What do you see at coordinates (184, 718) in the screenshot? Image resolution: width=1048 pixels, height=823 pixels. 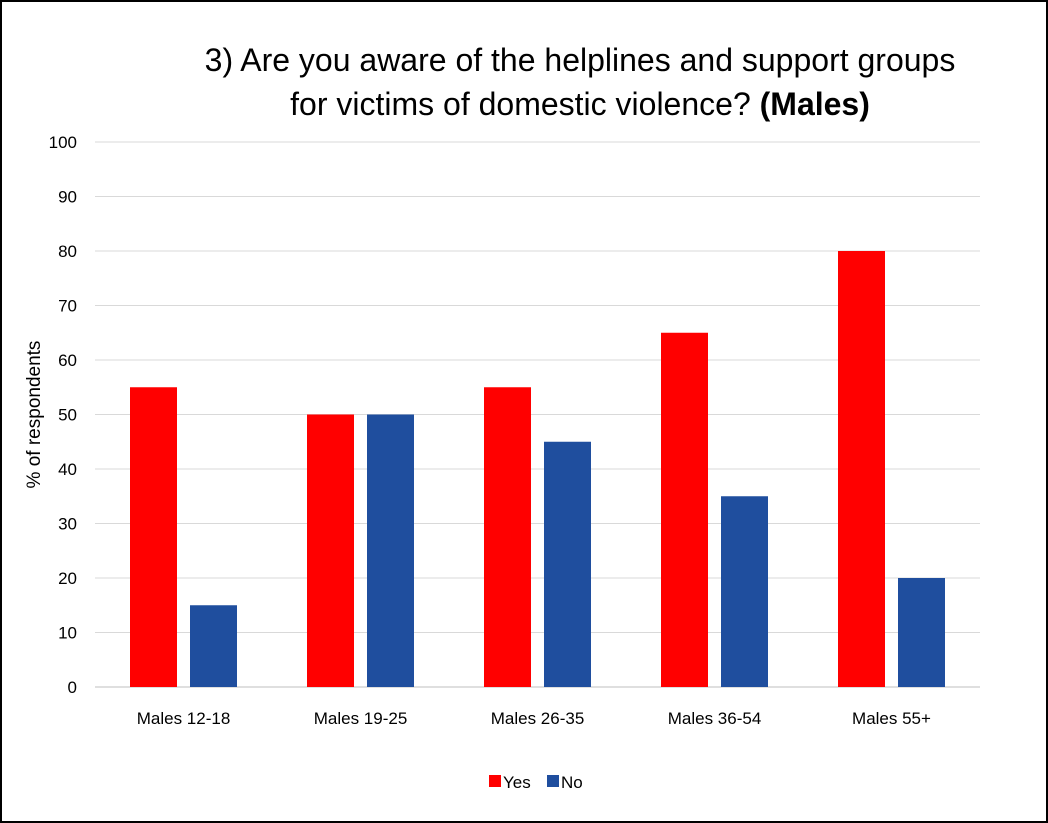 I see `x-tick-label: Males 12-18` at bounding box center [184, 718].